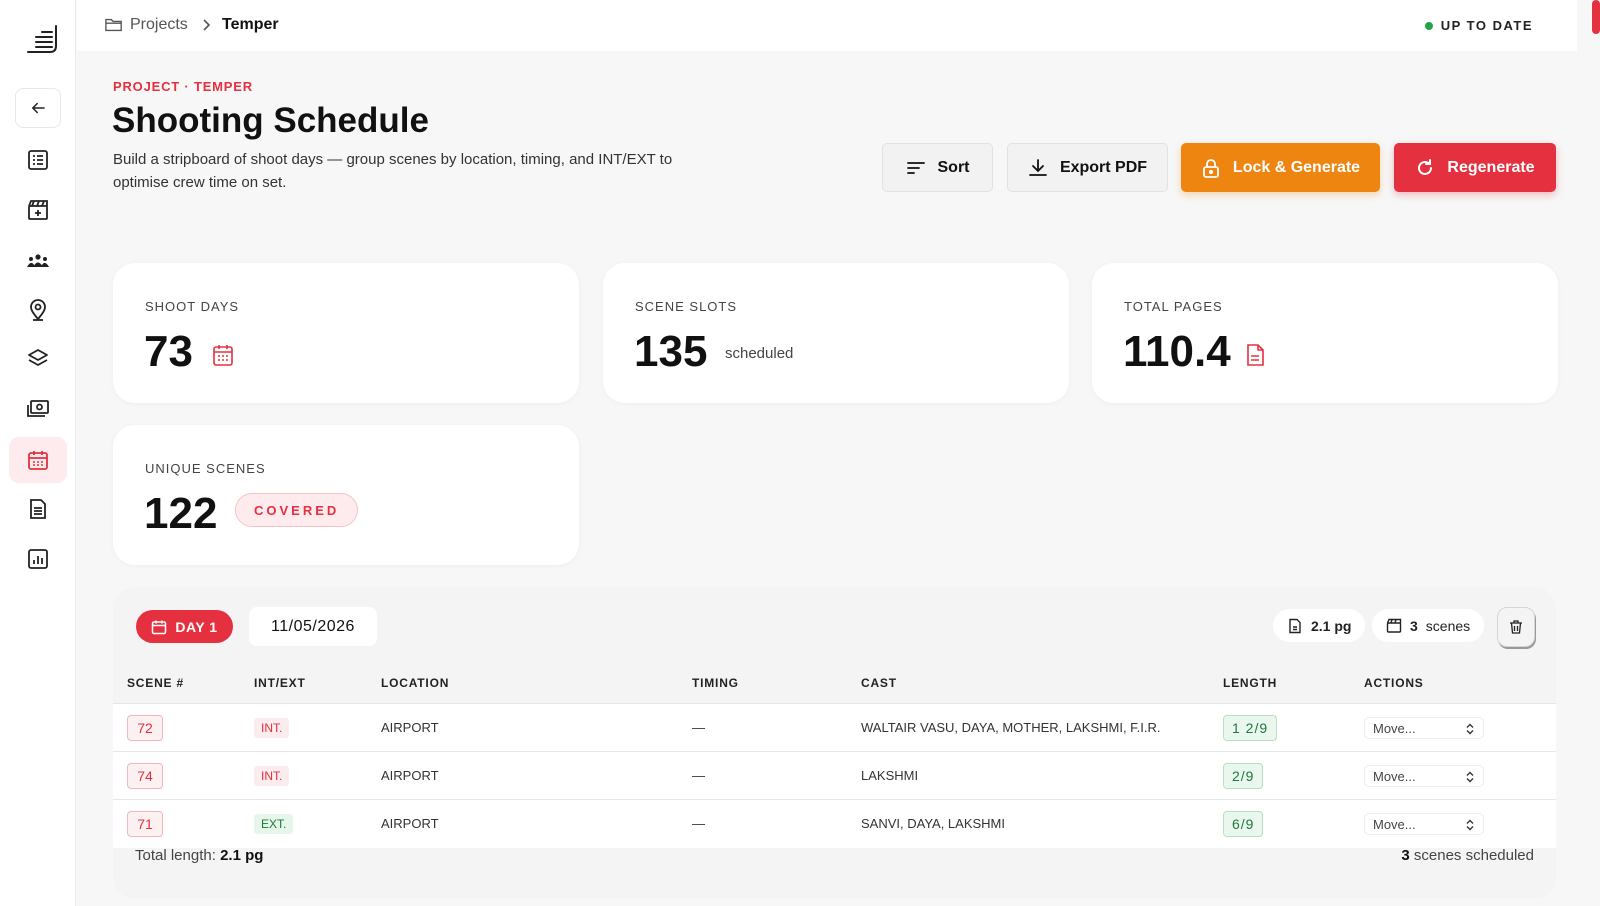  I want to click on col-cast: CAST, so click(879, 683).